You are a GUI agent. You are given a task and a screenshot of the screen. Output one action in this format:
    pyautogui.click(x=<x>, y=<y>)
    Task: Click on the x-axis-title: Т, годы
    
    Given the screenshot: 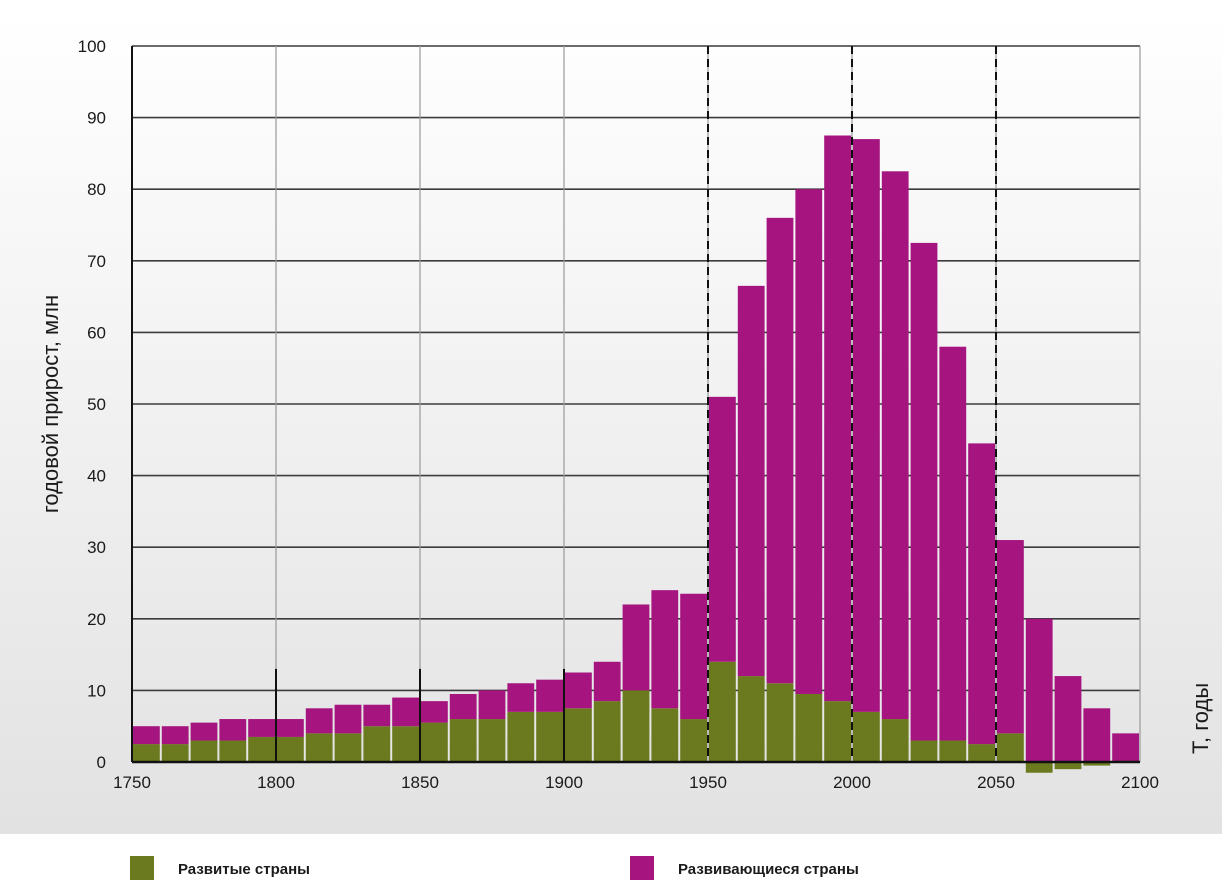 What is the action you would take?
    pyautogui.click(x=1200, y=718)
    